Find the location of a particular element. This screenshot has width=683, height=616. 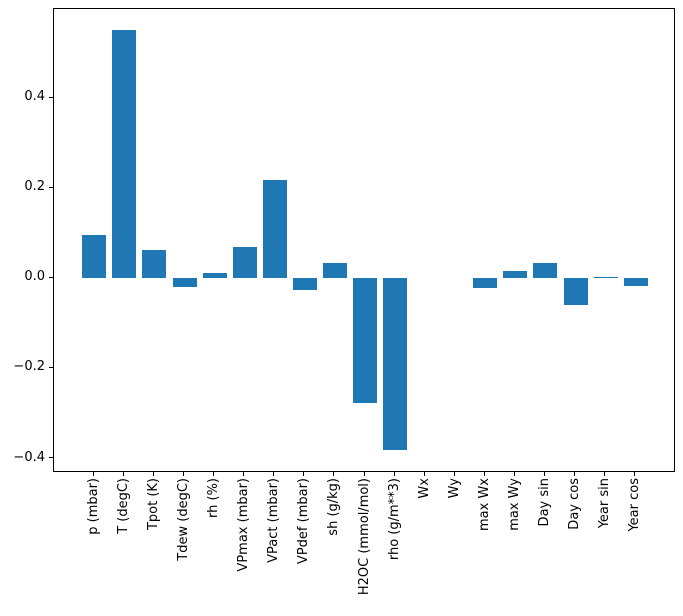

x-axis-tick-label: Wy is located at coordinates (454, 488).